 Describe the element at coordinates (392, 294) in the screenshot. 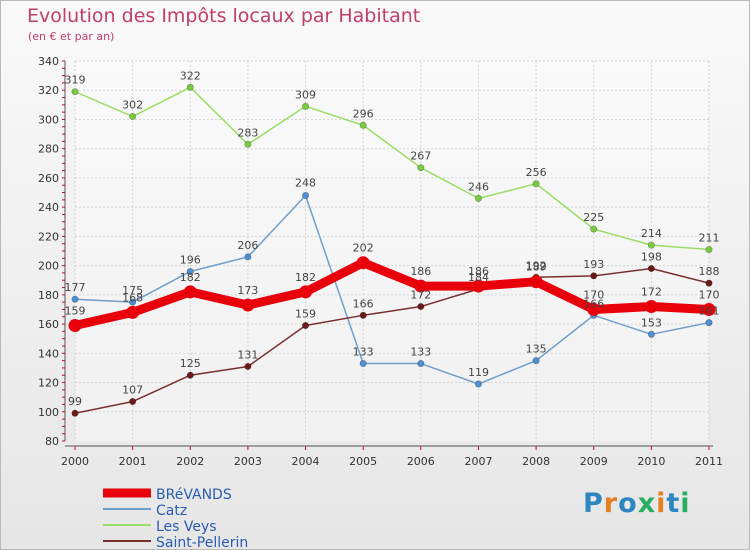

I see `series-line` at that location.